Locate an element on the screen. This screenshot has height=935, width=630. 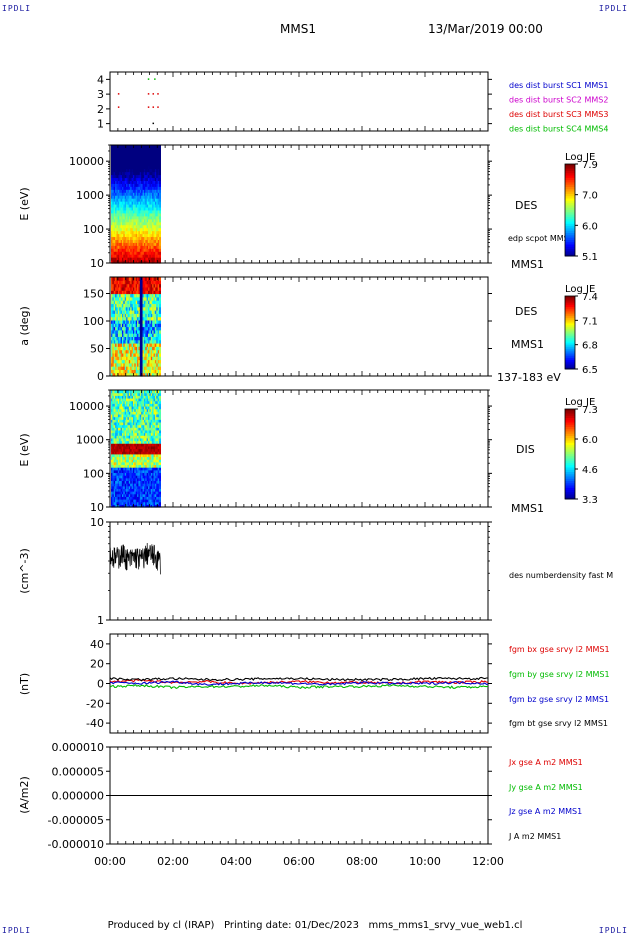
y-tick-label: 4 is located at coordinates (100, 79).